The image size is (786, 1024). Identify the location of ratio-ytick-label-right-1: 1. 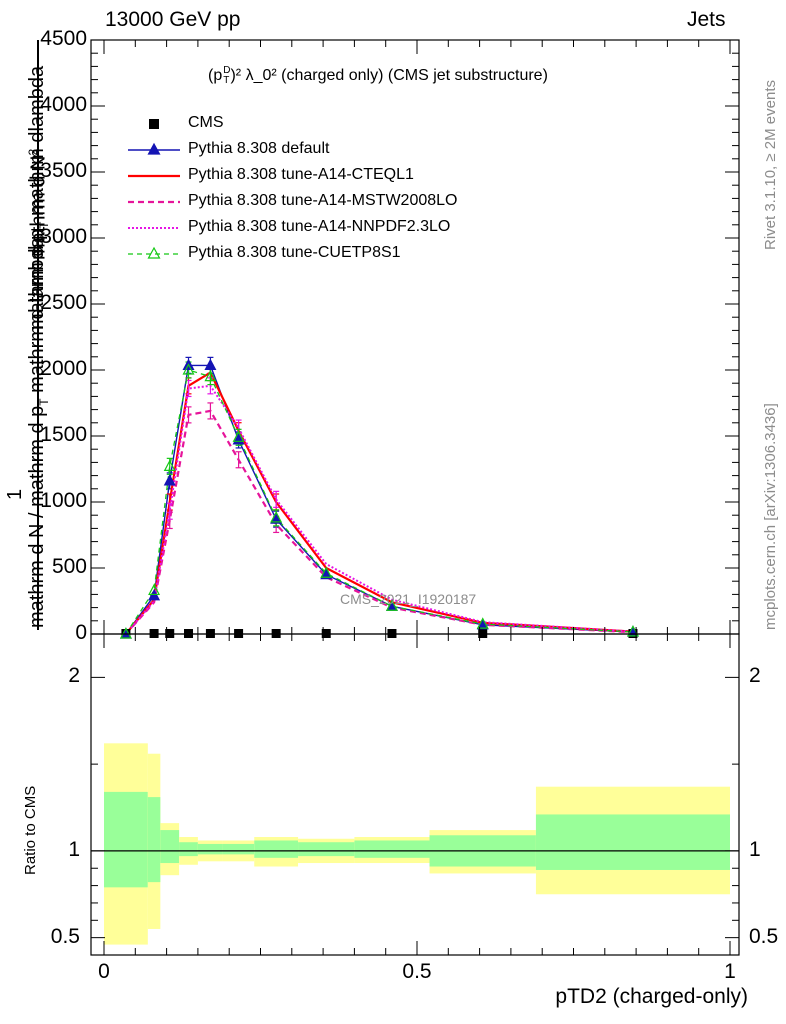
(755, 849).